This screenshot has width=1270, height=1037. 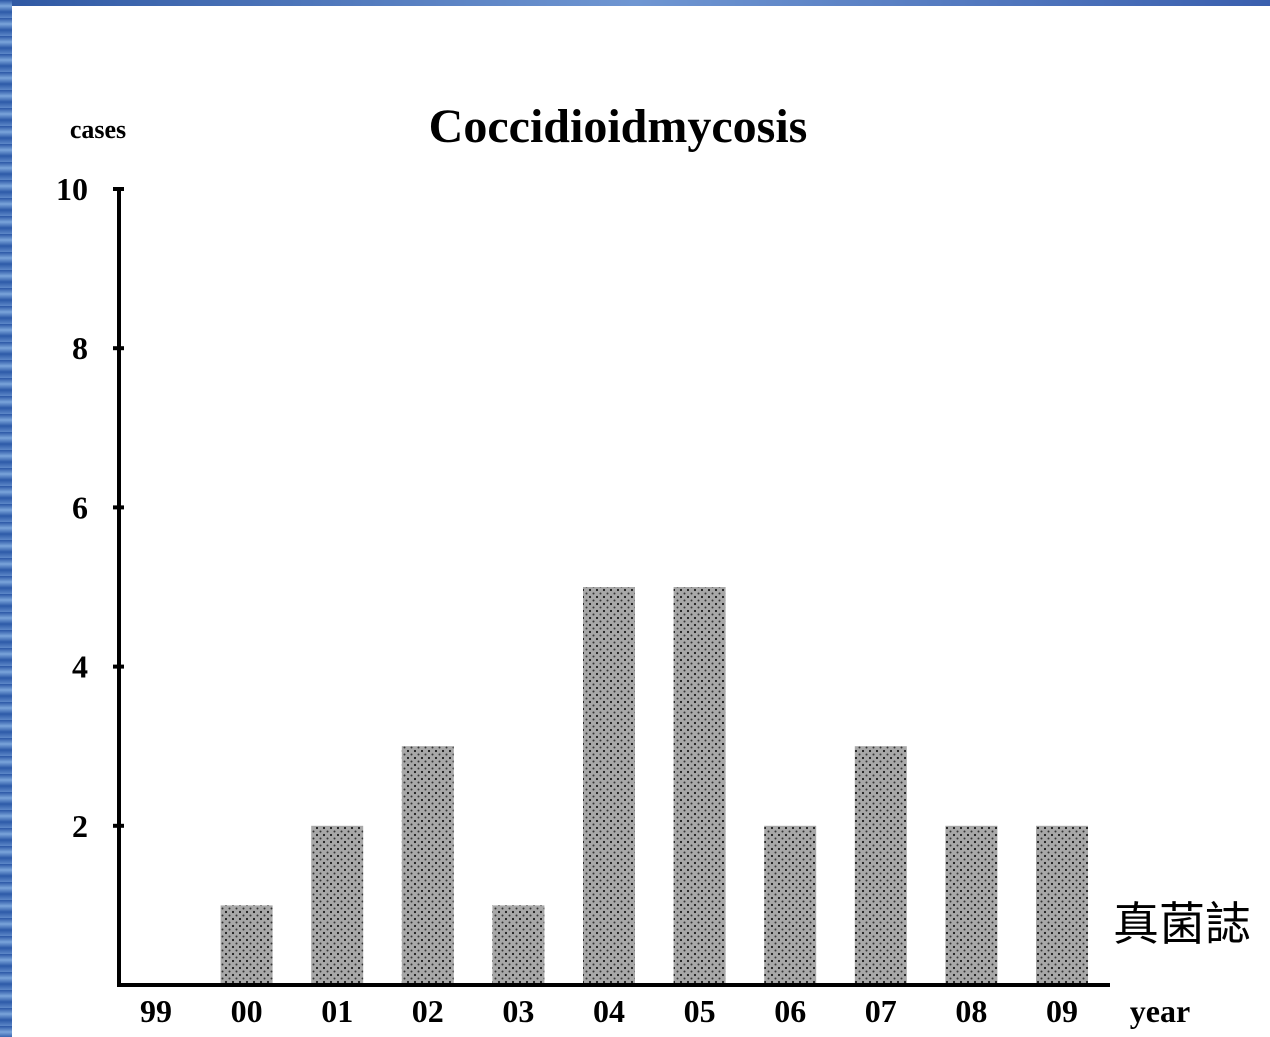 What do you see at coordinates (428, 1011) in the screenshot?
I see `x-tick-label-02: 02` at bounding box center [428, 1011].